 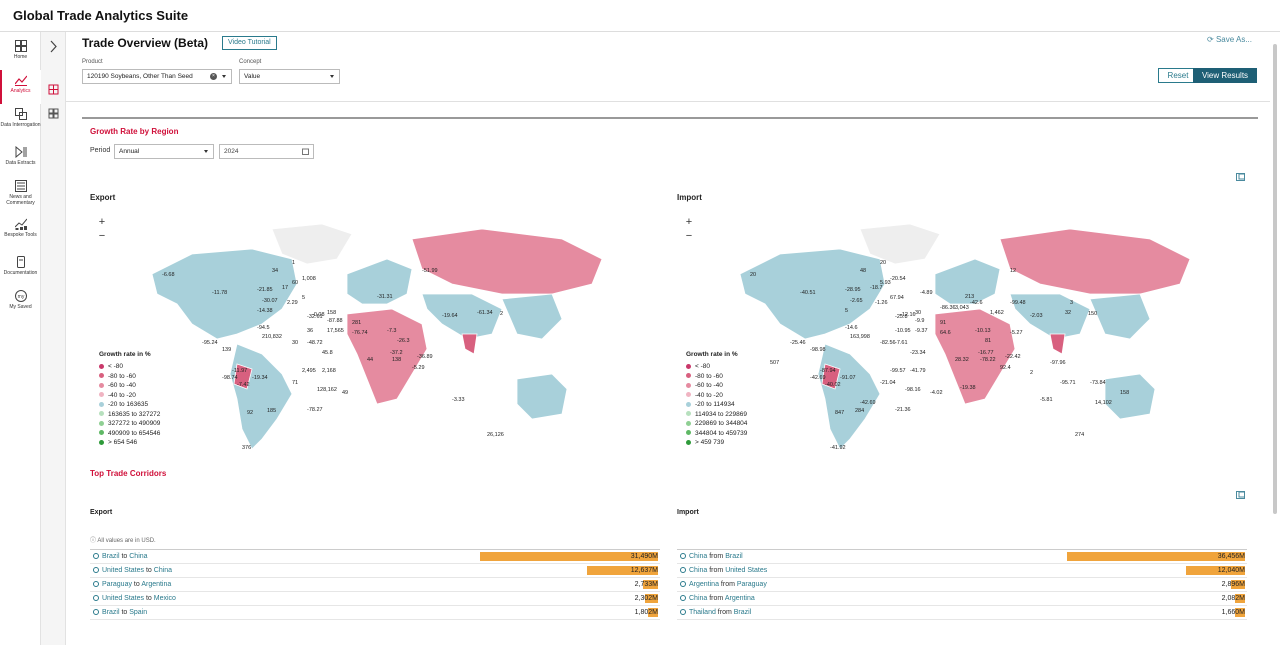 What do you see at coordinates (1275, 279) in the screenshot?
I see `scrollbar-thumb` at bounding box center [1275, 279].